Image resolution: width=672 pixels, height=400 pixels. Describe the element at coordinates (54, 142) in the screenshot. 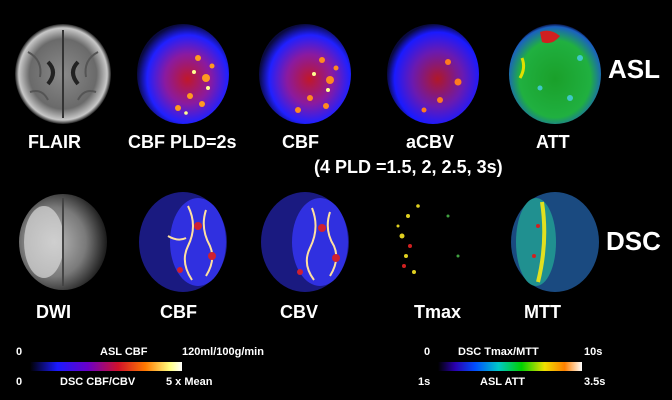

I see `label-flair: FLAIR` at that location.